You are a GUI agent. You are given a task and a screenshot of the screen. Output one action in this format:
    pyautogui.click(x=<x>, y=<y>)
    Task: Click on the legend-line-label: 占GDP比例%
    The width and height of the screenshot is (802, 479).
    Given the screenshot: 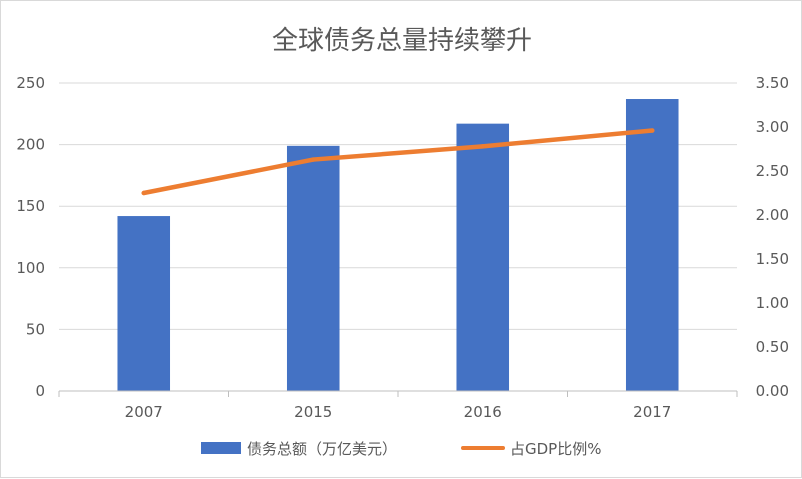 What is the action you would take?
    pyautogui.click(x=555, y=449)
    